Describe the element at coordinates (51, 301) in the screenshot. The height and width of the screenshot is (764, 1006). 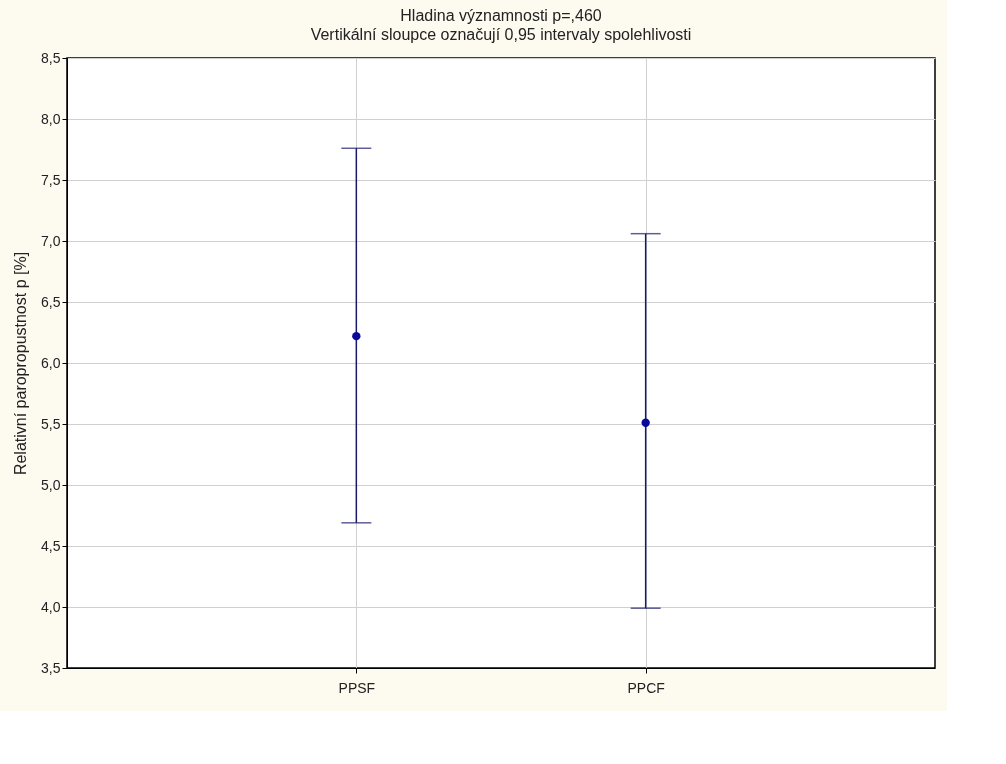
I see `y-tick-label: 6,5` at that location.